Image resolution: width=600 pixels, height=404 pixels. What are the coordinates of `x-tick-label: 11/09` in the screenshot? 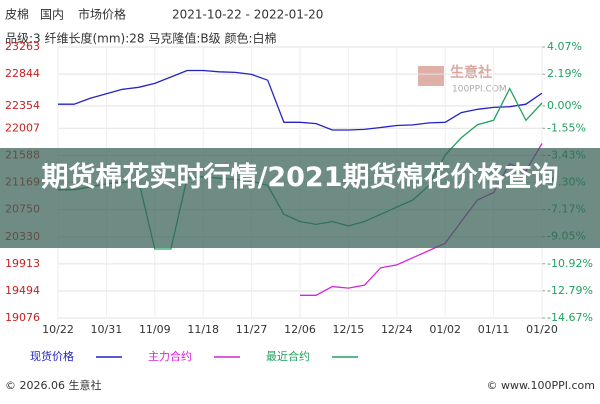 It's located at (155, 329).